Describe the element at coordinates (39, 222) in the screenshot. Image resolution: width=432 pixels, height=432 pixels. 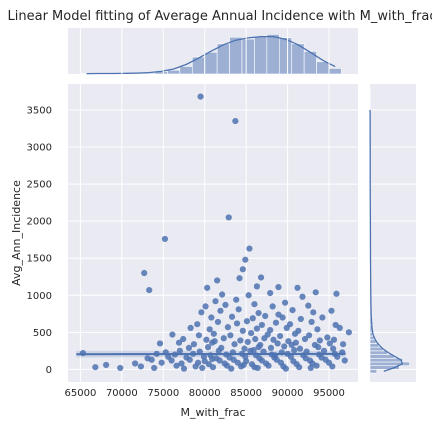
I see `y-tick-label: 2000` at that location.